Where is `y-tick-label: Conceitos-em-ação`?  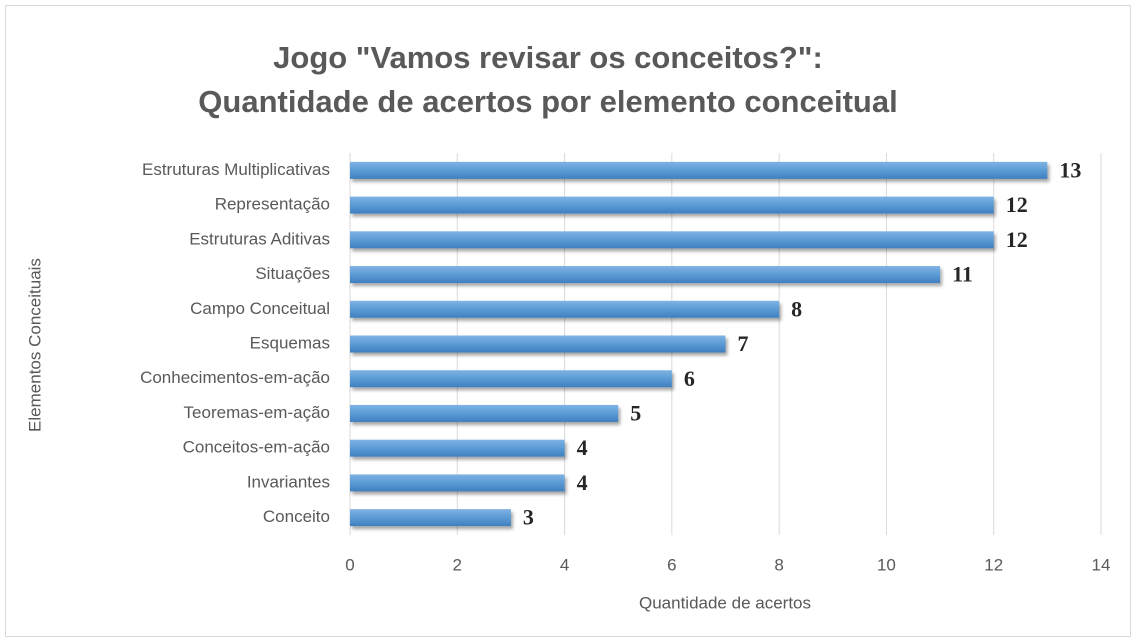
y-tick-label: Conceitos-em-ação is located at coordinates (256, 447).